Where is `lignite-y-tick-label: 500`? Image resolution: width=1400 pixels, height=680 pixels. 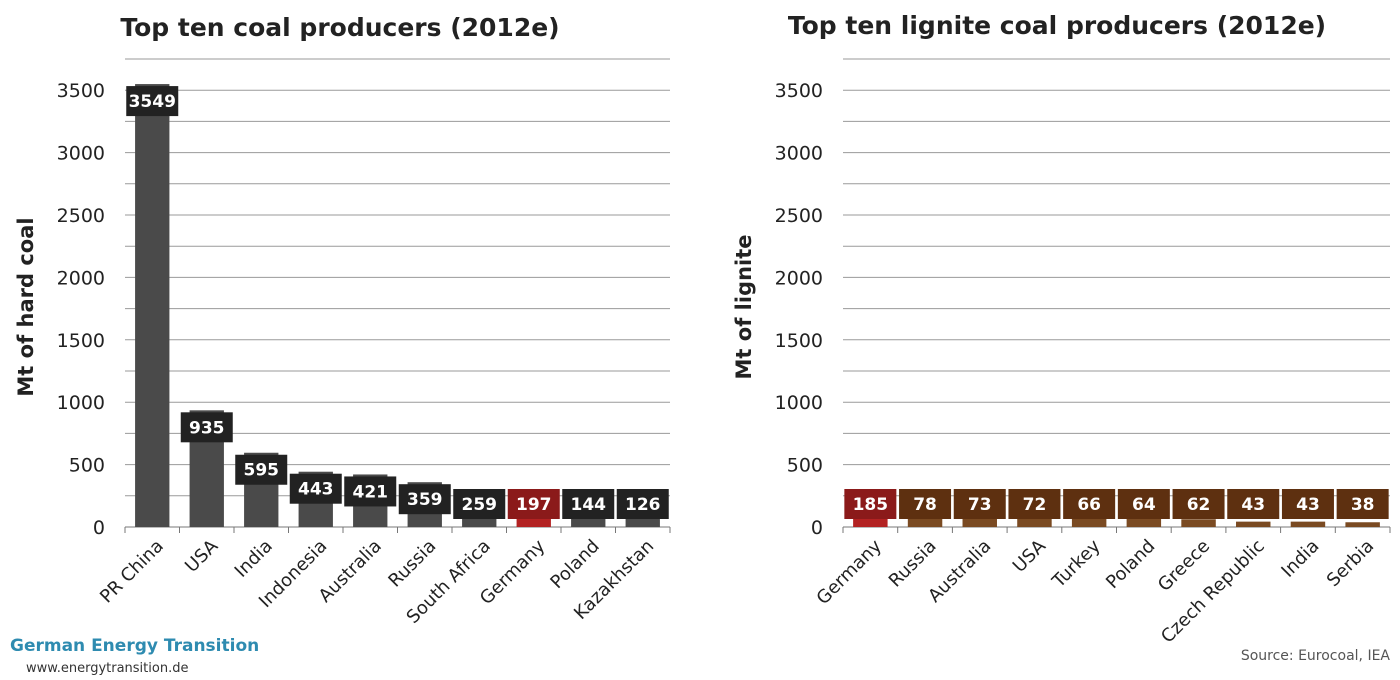
lignite-y-tick-label: 500 is located at coordinates (805, 466).